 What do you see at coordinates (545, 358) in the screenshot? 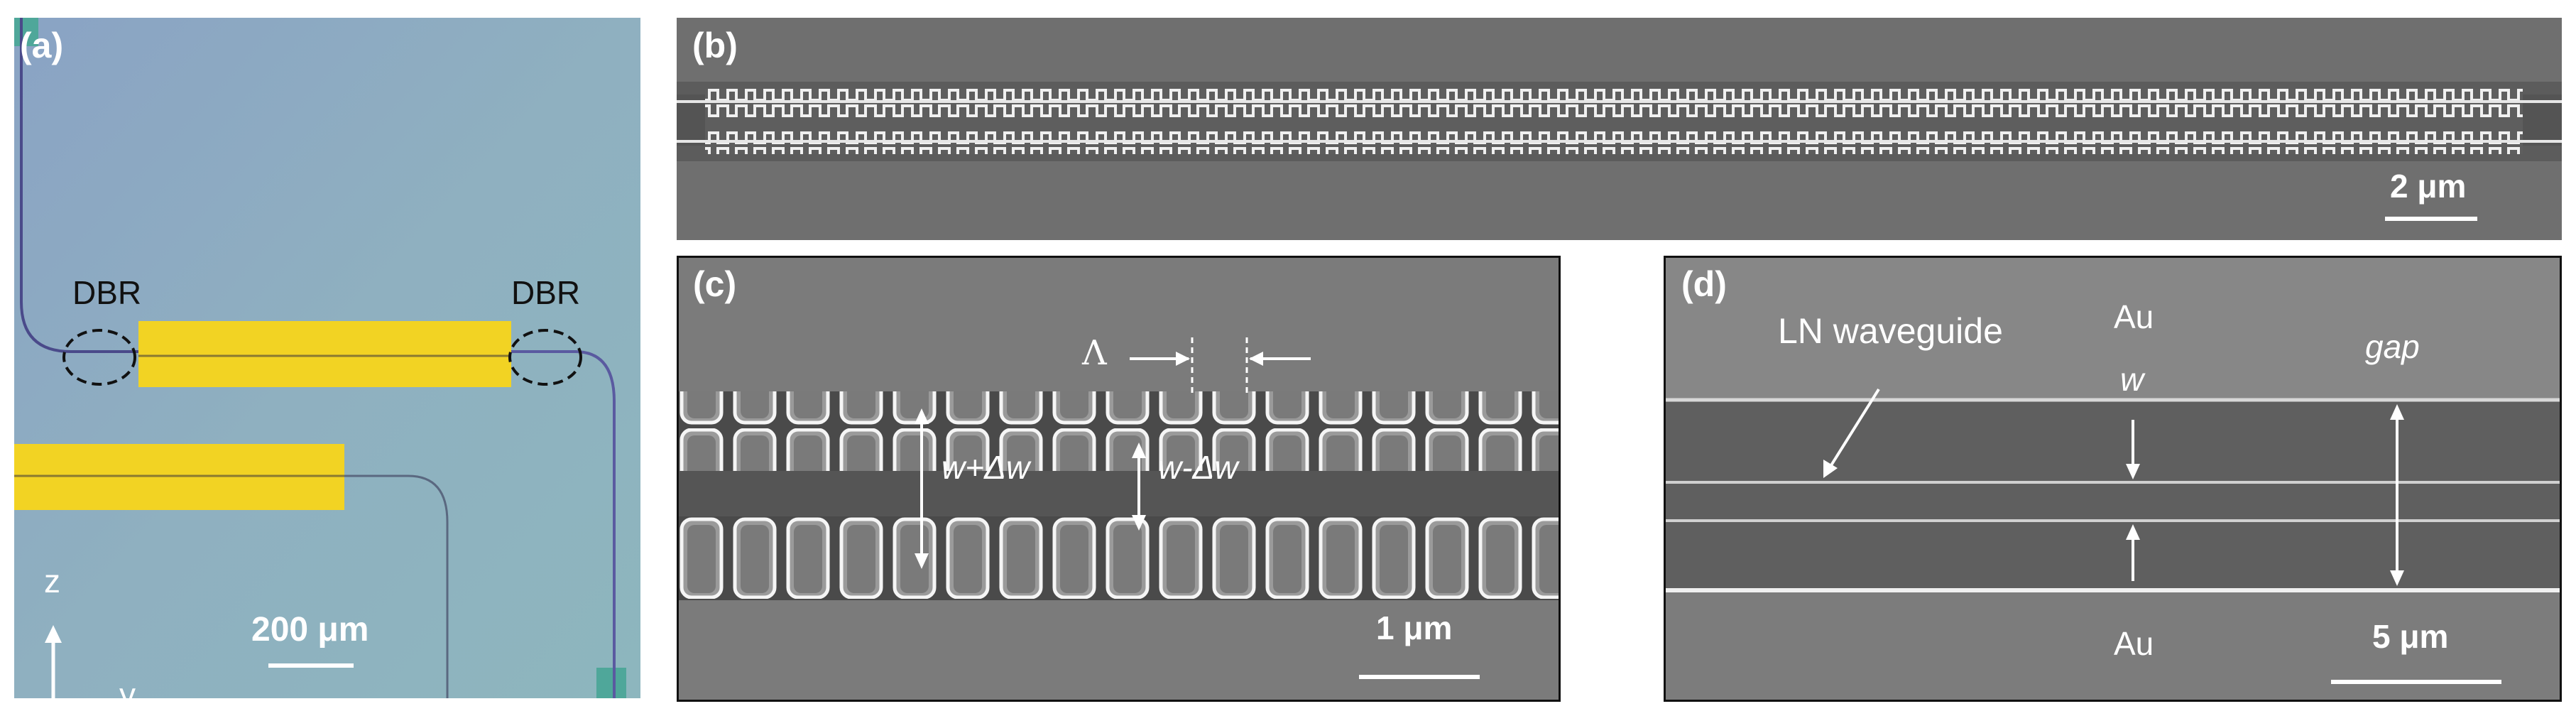
I see `dbr-right-marker` at bounding box center [545, 358].